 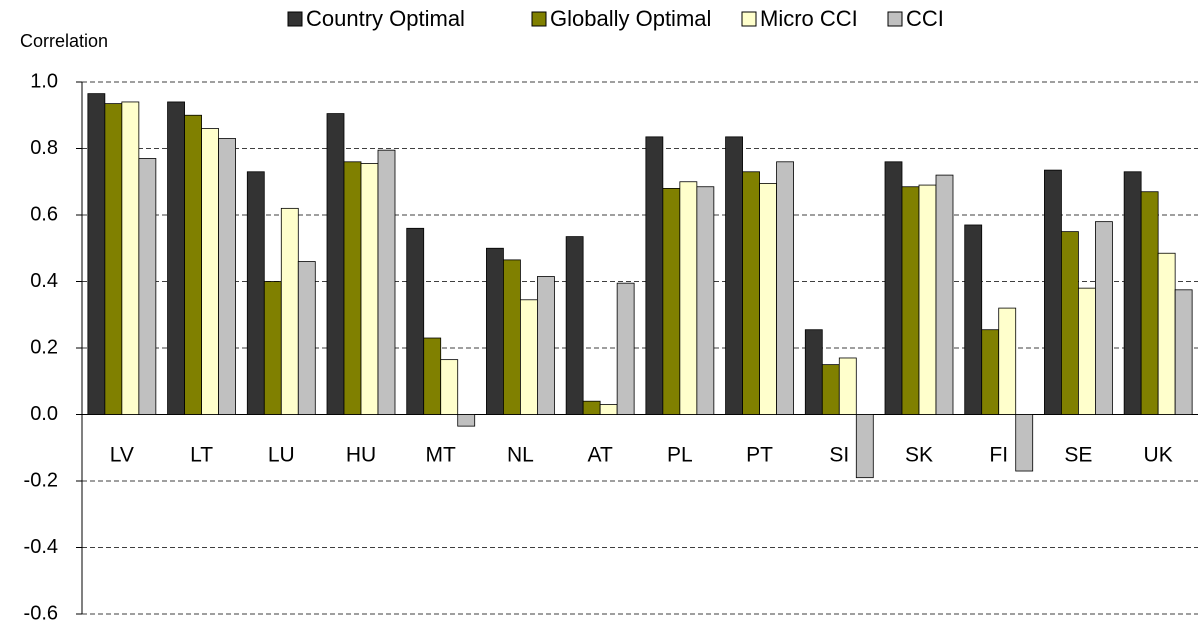 What do you see at coordinates (998, 455) in the screenshot?
I see `x-tick-label: FI` at bounding box center [998, 455].